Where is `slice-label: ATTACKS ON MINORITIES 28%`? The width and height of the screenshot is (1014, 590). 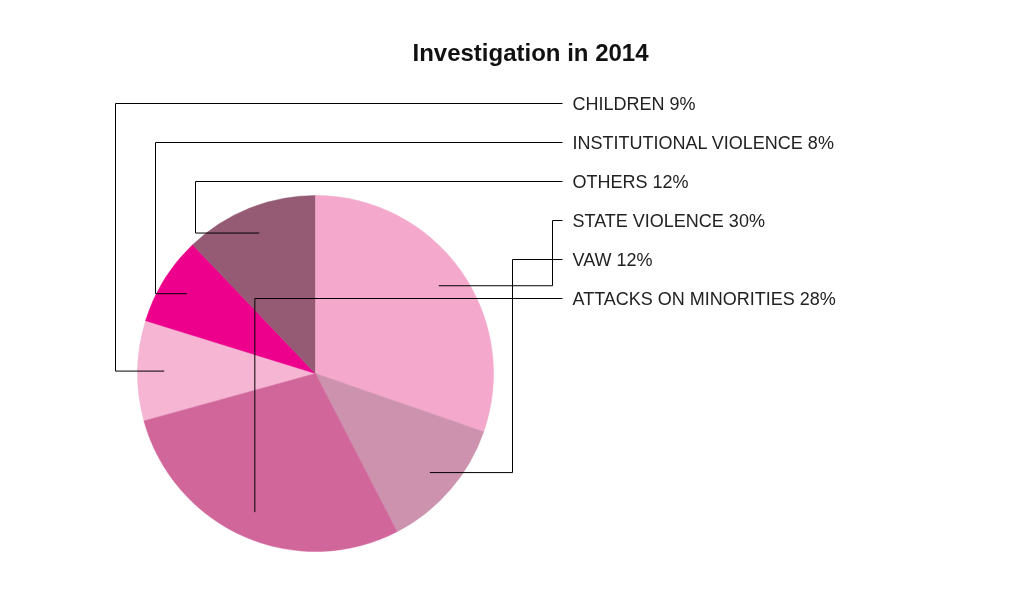
slice-label: ATTACKS ON MINORITIES 28% is located at coordinates (704, 298).